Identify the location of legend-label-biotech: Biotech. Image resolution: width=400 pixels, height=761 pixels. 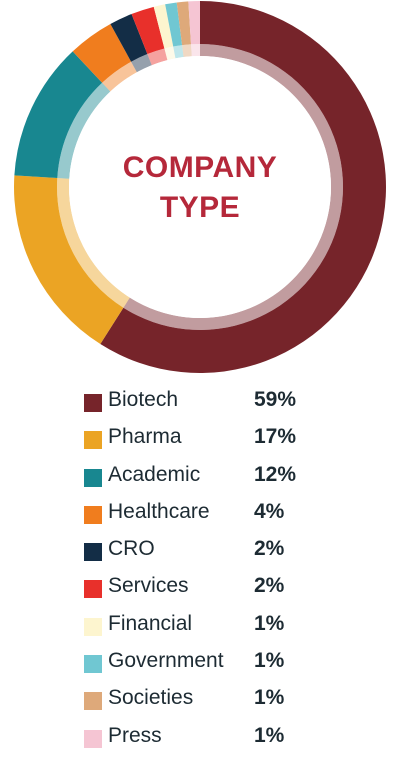
(143, 399).